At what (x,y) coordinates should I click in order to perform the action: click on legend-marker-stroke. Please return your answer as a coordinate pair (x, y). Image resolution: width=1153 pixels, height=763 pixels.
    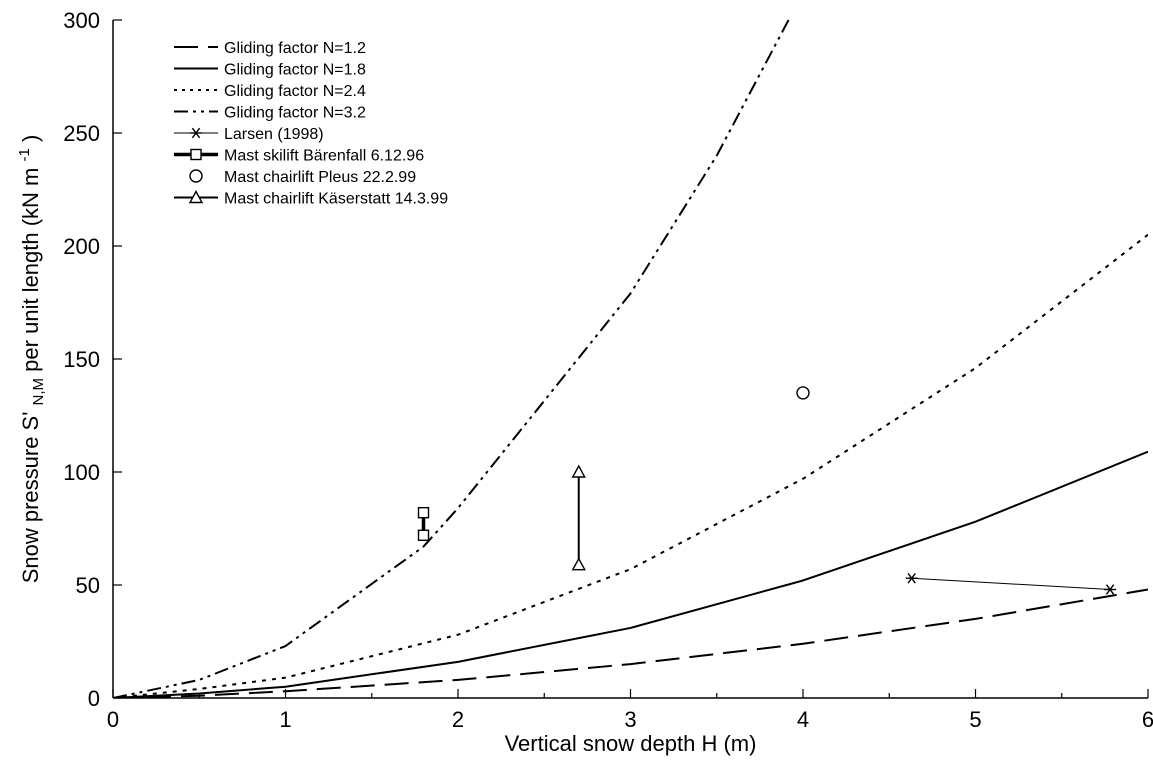
    Looking at the image, I should click on (196, 133).